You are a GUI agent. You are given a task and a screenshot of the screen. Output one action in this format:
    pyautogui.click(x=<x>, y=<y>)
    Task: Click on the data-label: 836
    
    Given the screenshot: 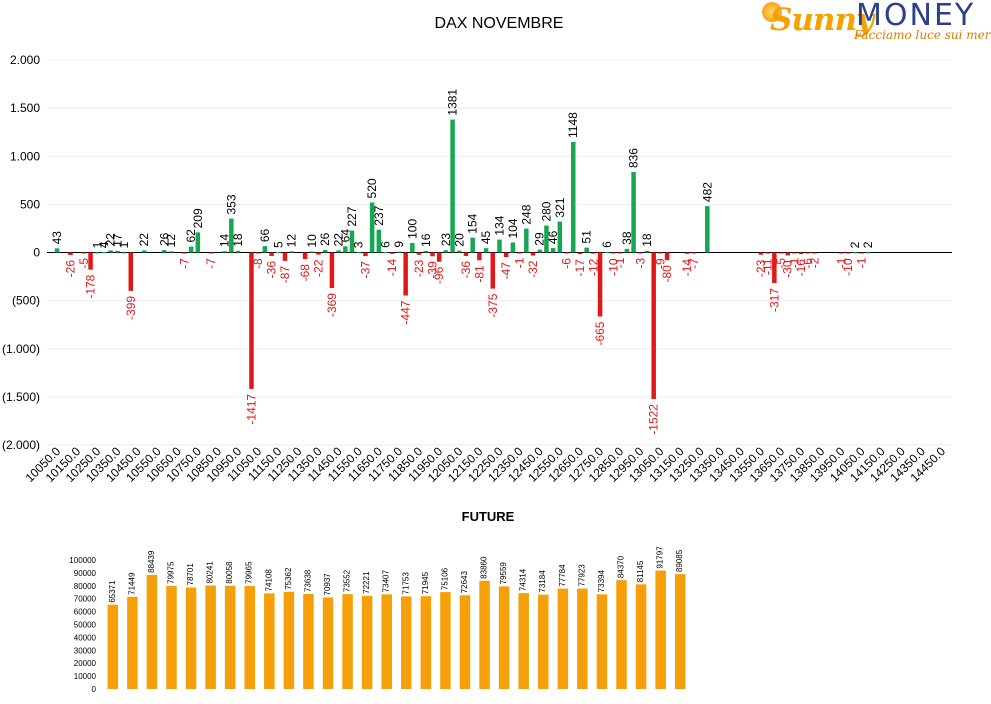 What is the action you would take?
    pyautogui.click(x=634, y=158)
    